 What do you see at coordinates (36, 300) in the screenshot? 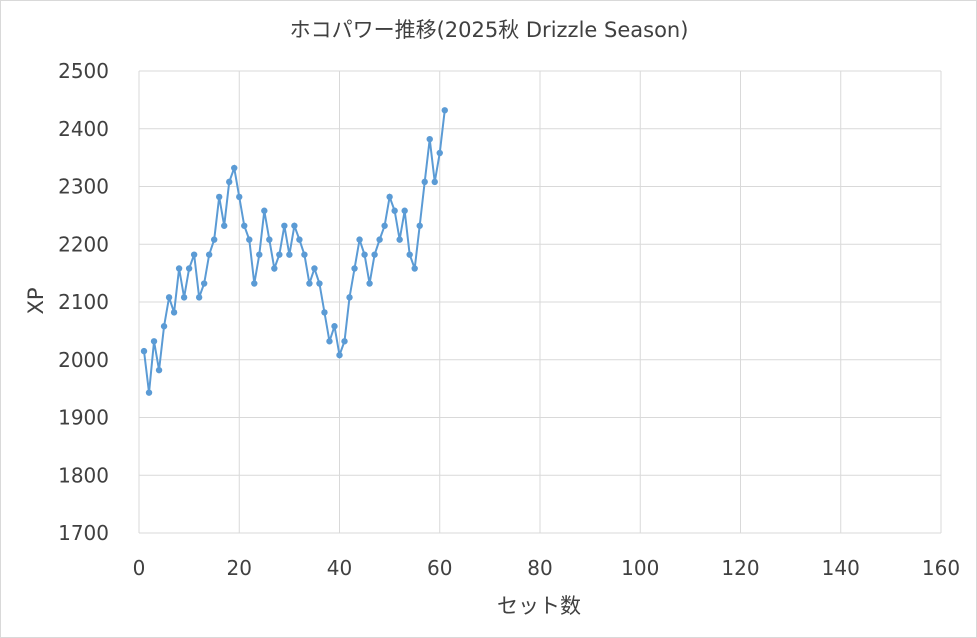
I see `y-axis-title: XP` at bounding box center [36, 300].